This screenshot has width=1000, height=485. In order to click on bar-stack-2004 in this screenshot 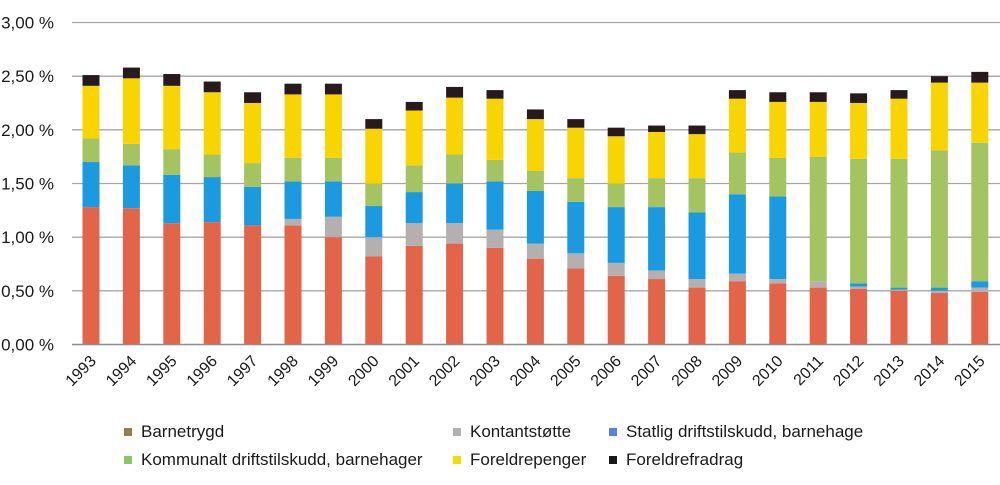, I will do `click(535, 227)`.